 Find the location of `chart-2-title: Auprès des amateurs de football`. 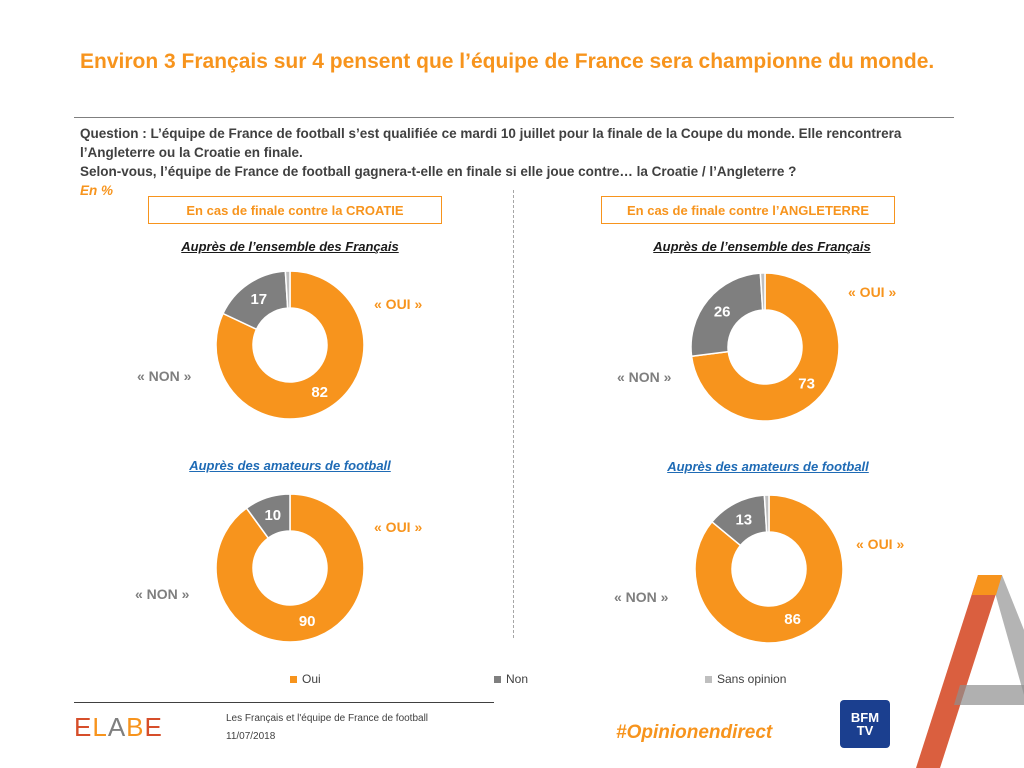

chart-2-title: Auprès des amateurs de football is located at coordinates (290, 465).